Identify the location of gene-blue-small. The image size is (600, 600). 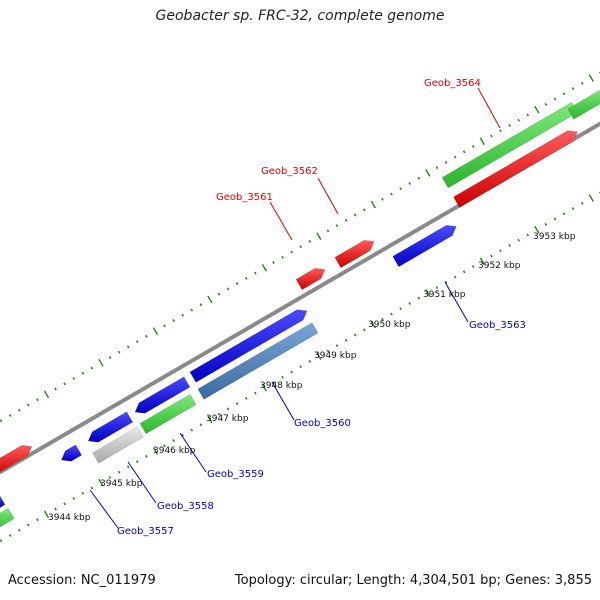
(110, 427).